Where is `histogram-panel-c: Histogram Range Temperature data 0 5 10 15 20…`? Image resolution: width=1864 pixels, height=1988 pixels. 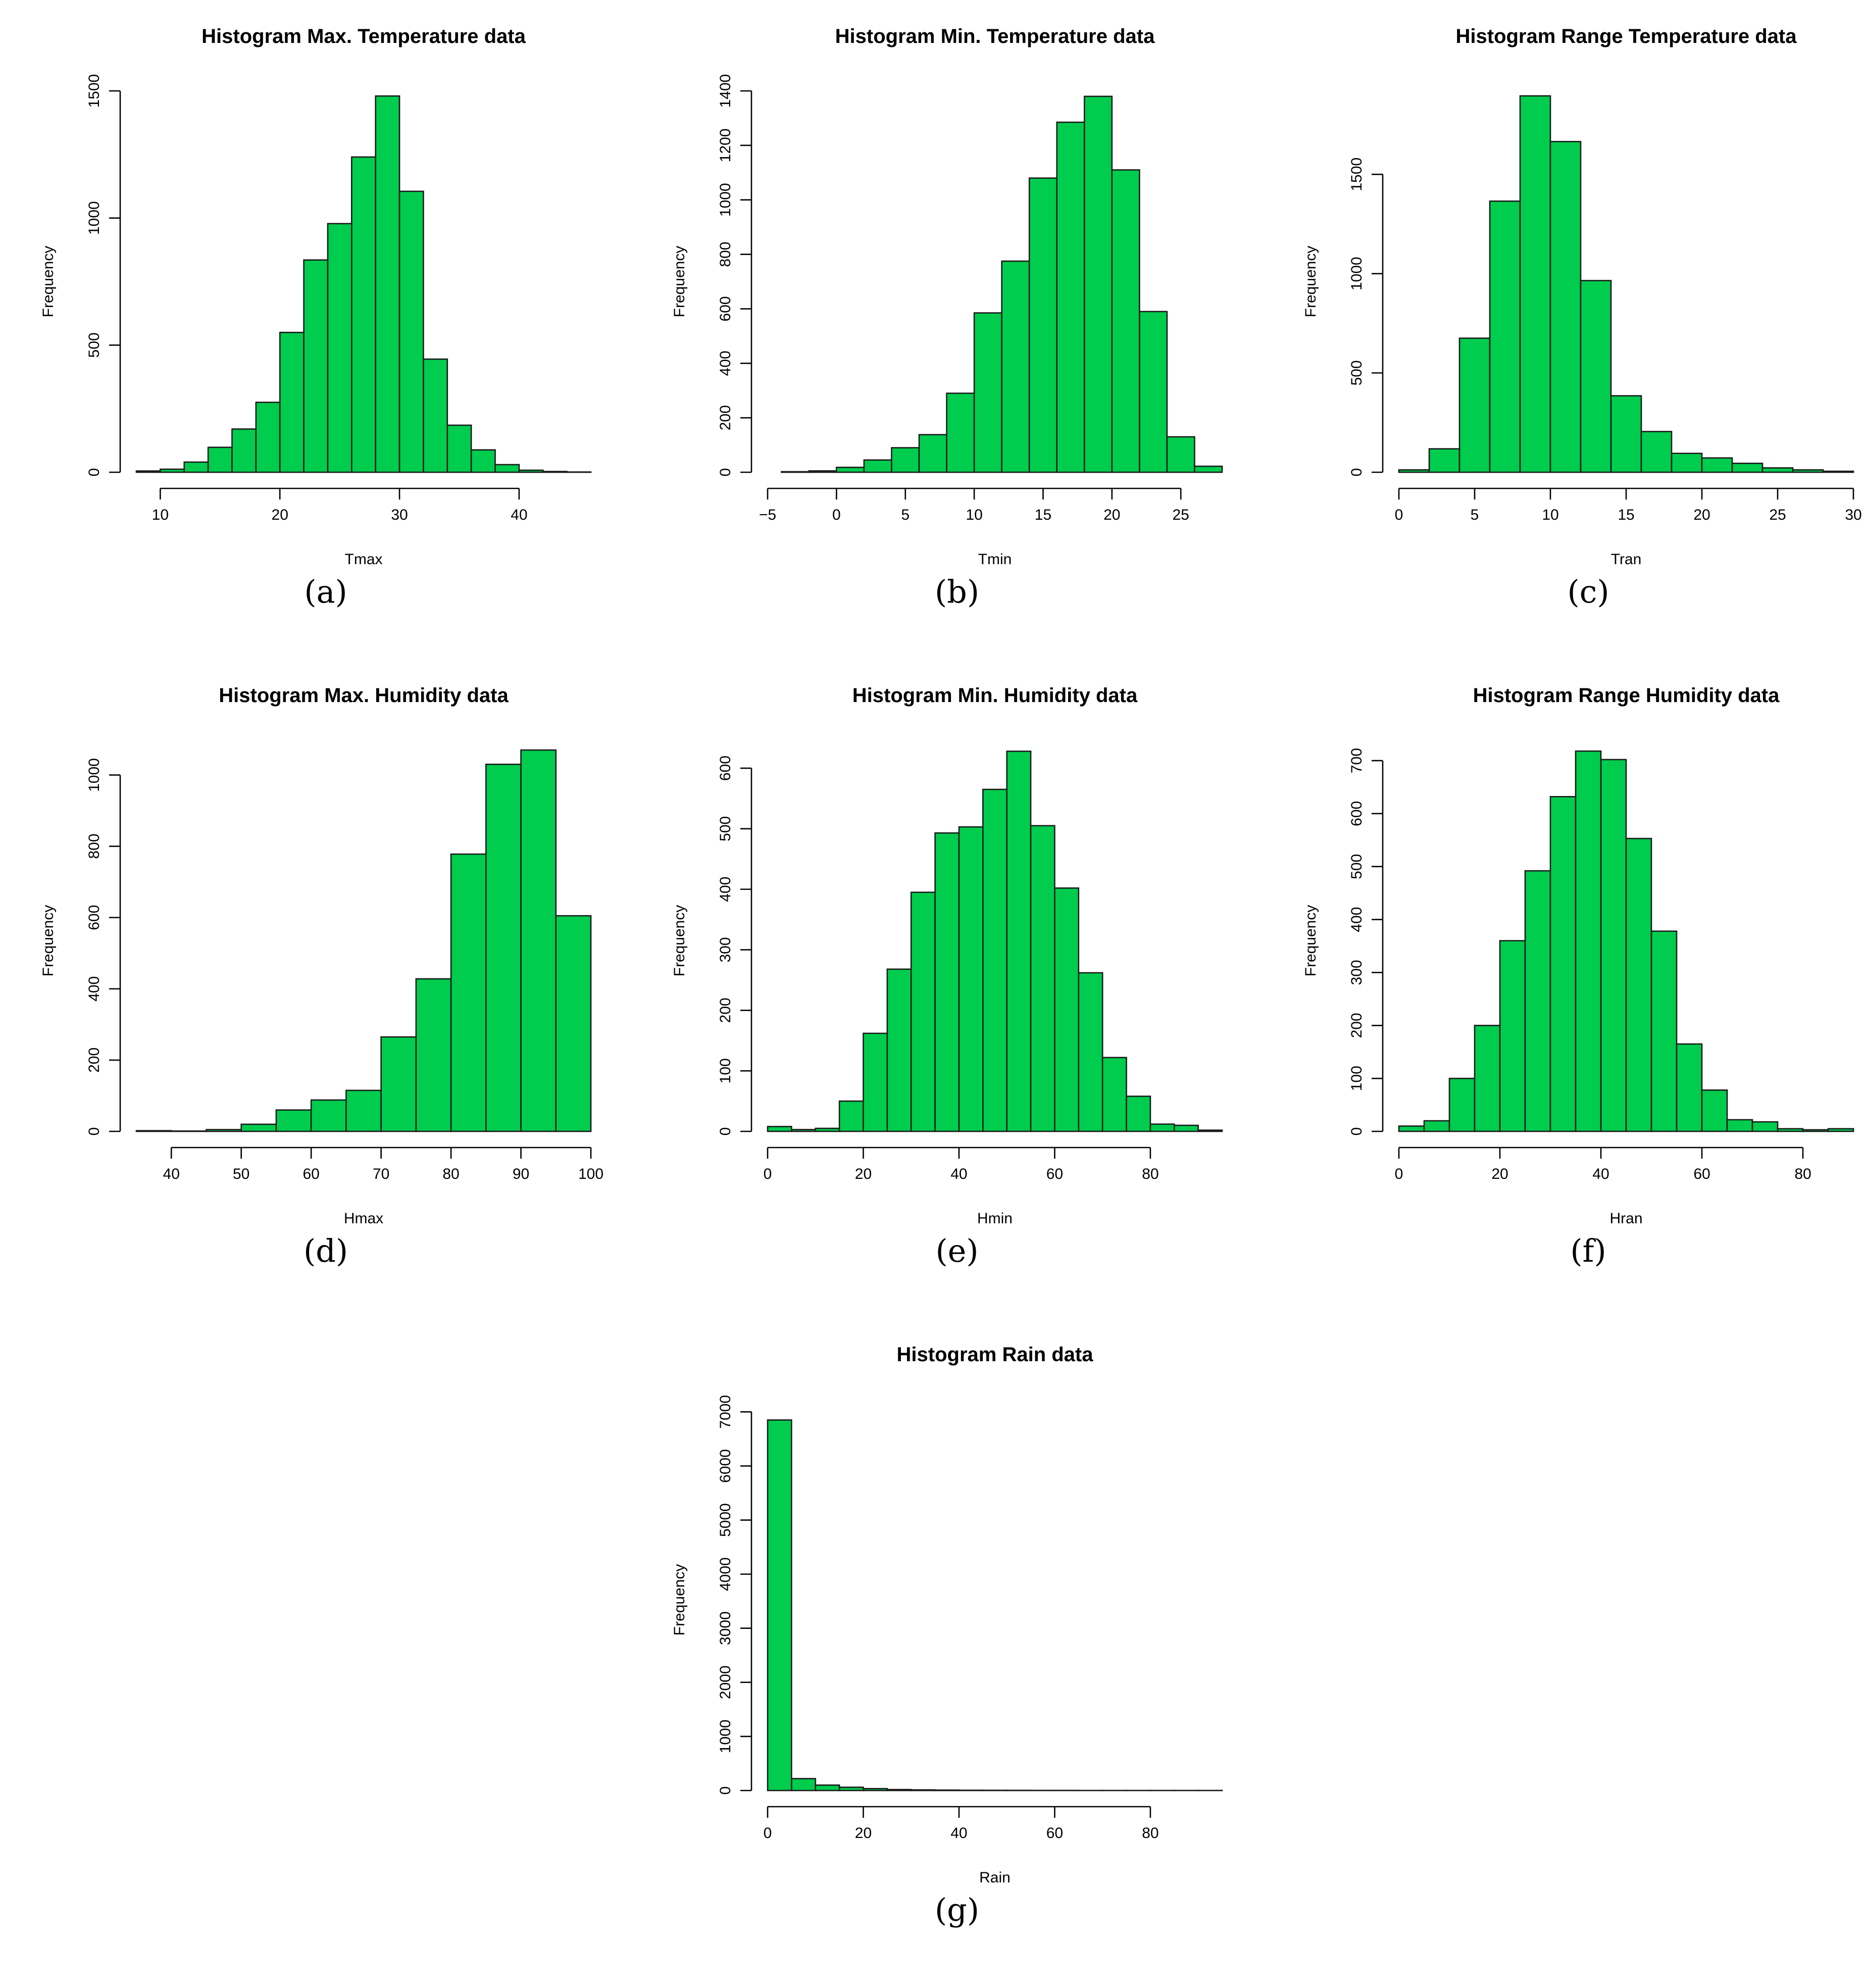 histogram-panel-c: Histogram Range Temperature data 0 5 10 15 20… is located at coordinates (1581, 319).